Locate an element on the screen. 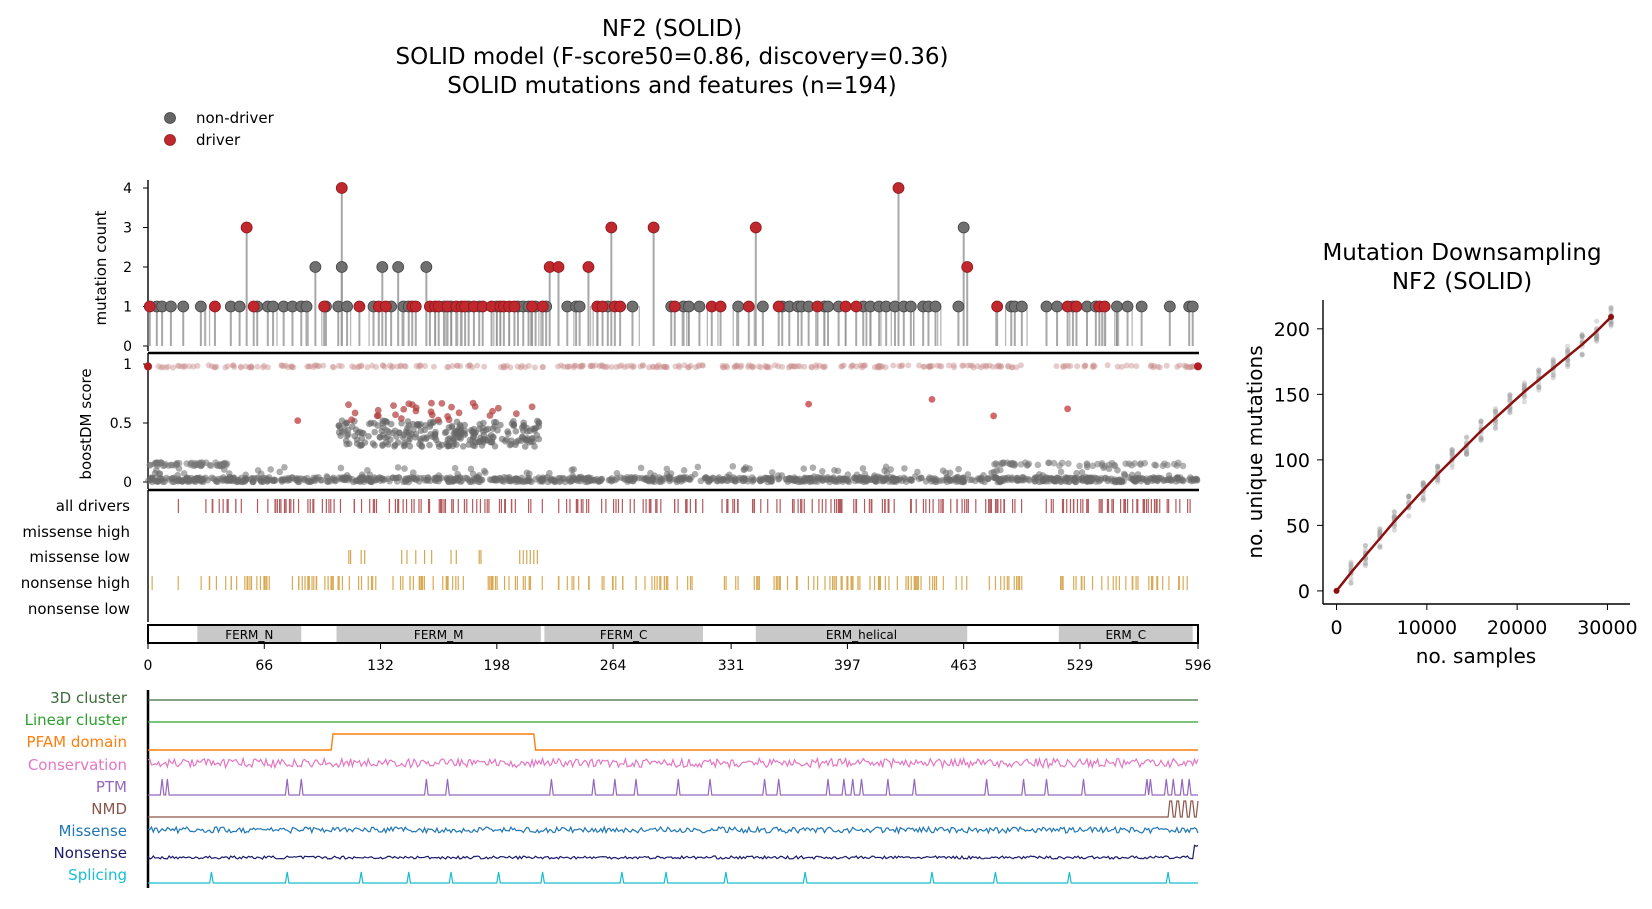 The height and width of the screenshot is (909, 1652). feature-label: Nonsense is located at coordinates (91, 853).